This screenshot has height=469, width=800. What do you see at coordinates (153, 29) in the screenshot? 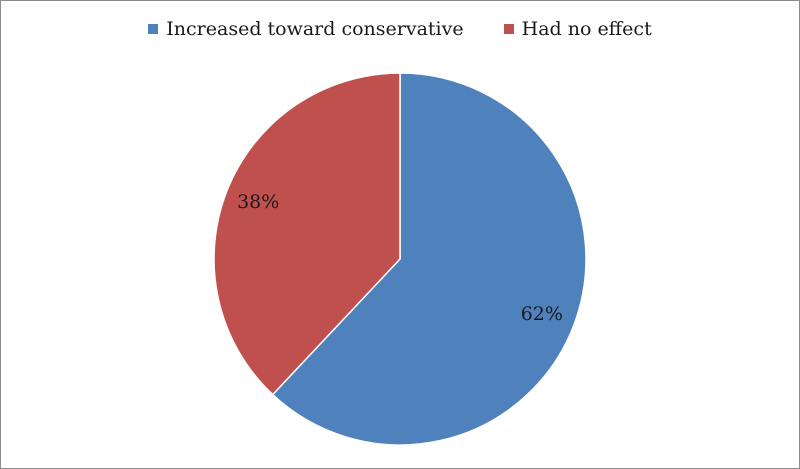
I see `legend-swatch-increased` at bounding box center [153, 29].